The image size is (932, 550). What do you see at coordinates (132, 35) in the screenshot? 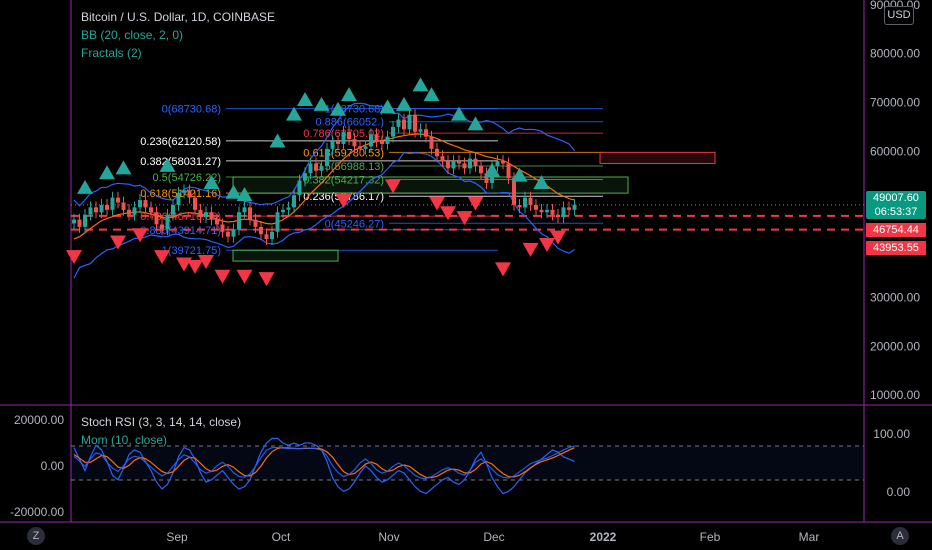
I see `bb-indicator-label: BB (20, close, 2, 0)` at bounding box center [132, 35].